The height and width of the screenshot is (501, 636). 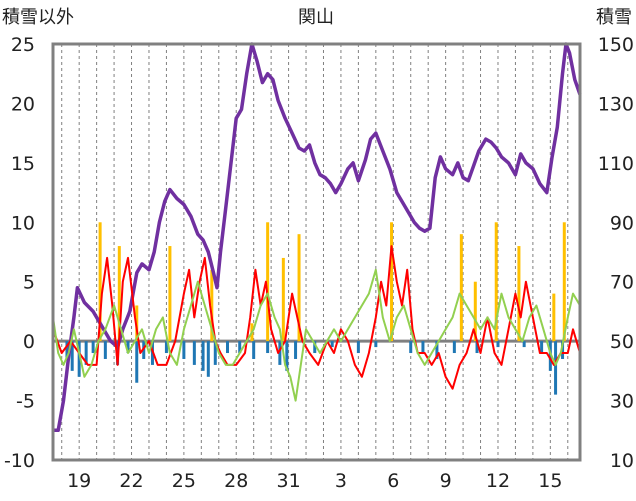 What do you see at coordinates (550, 481) in the screenshot?
I see `x-tick-label: 15` at bounding box center [550, 481].